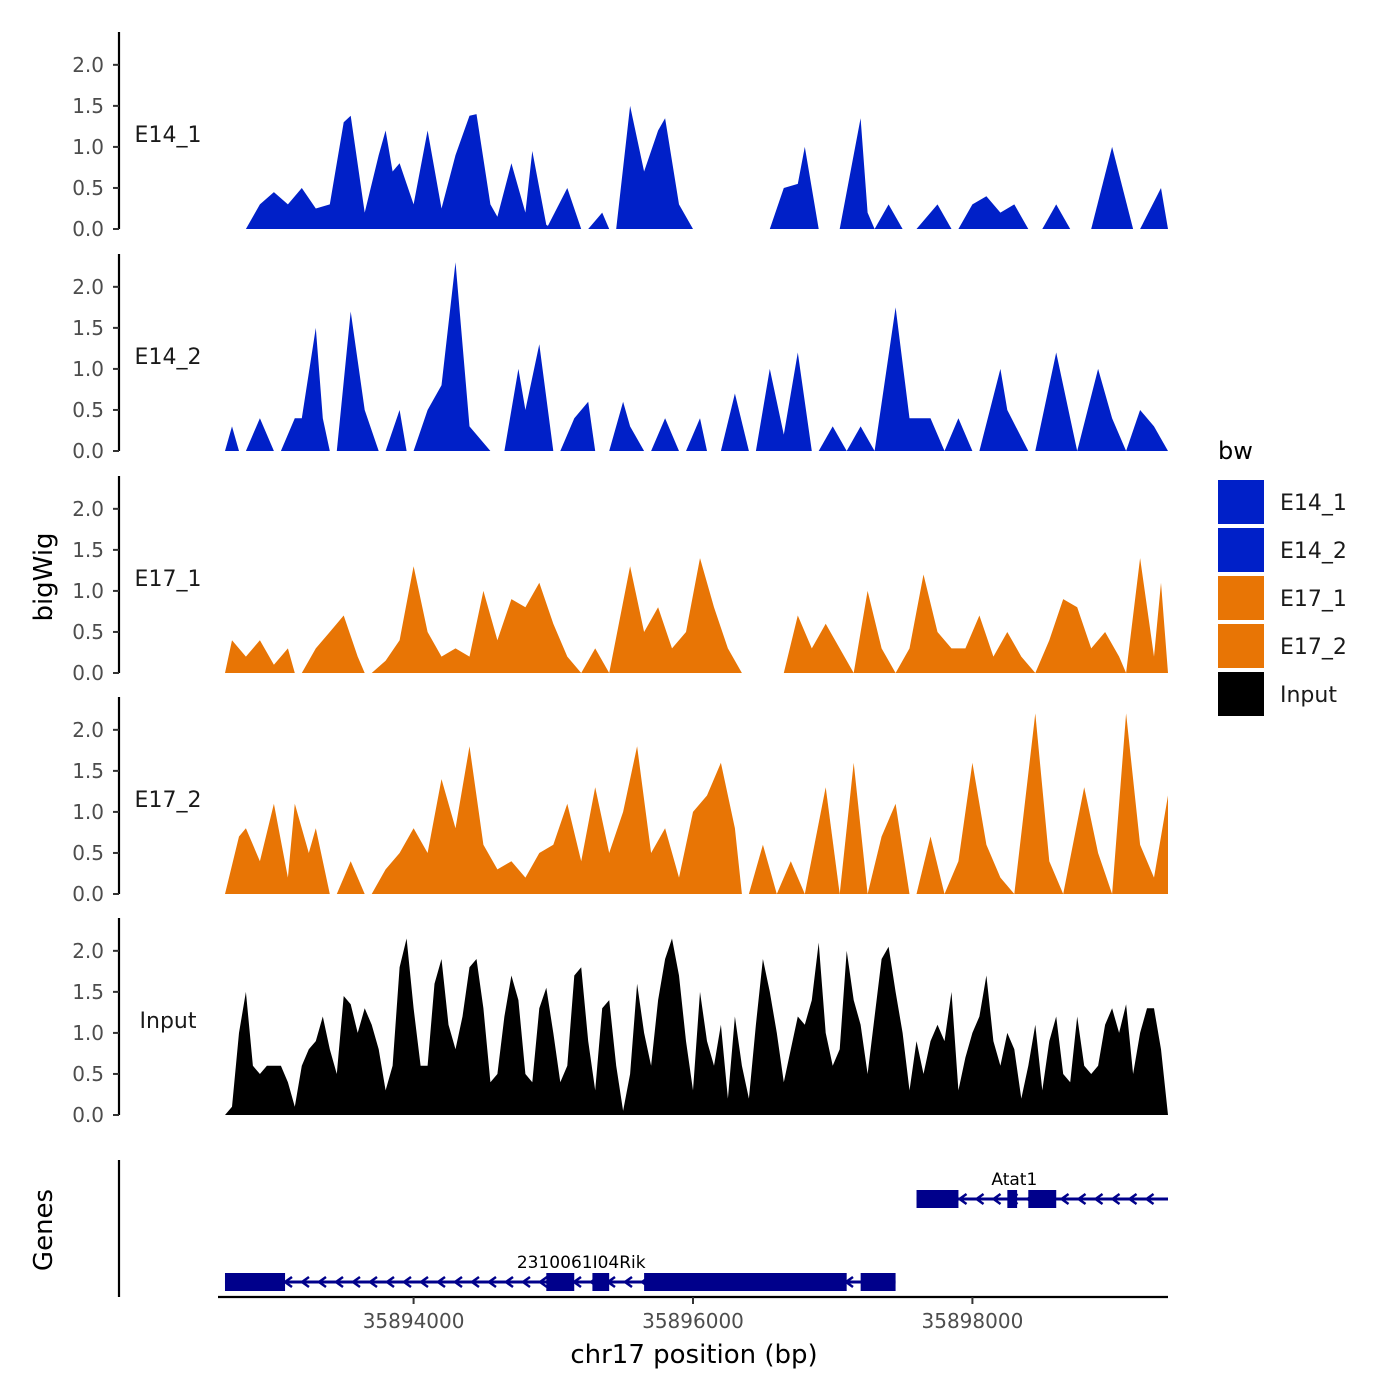 Image resolution: width=1400 pixels, height=1400 pixels. I want to click on y-tick-label-e17-2-0: 0.0, so click(88, 894).